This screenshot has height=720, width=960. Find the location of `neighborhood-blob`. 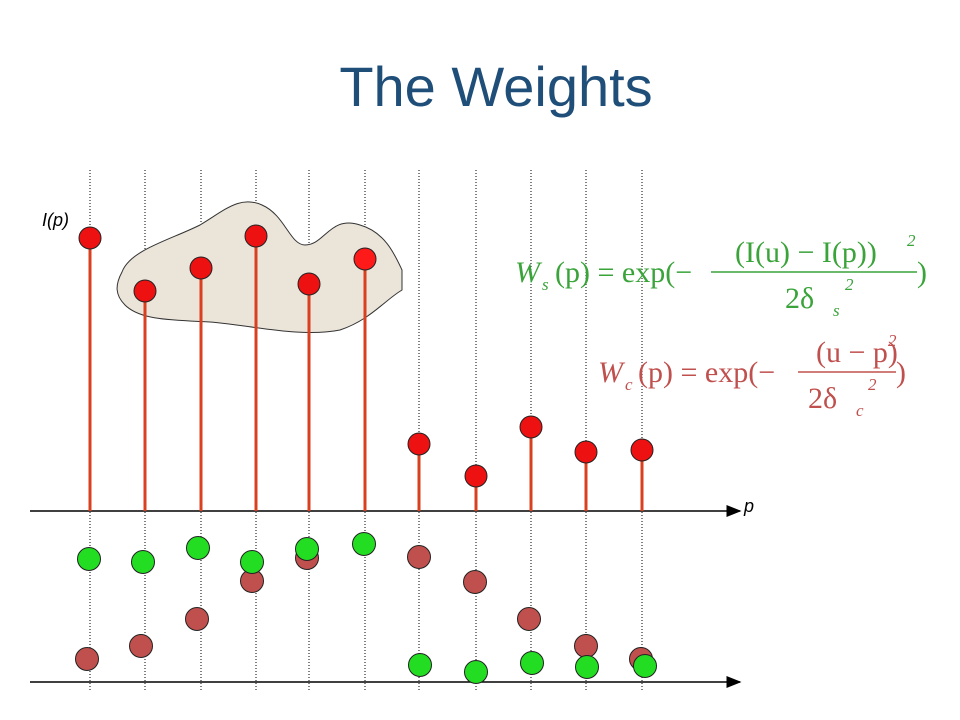

neighborhood-blob is located at coordinates (259, 267).